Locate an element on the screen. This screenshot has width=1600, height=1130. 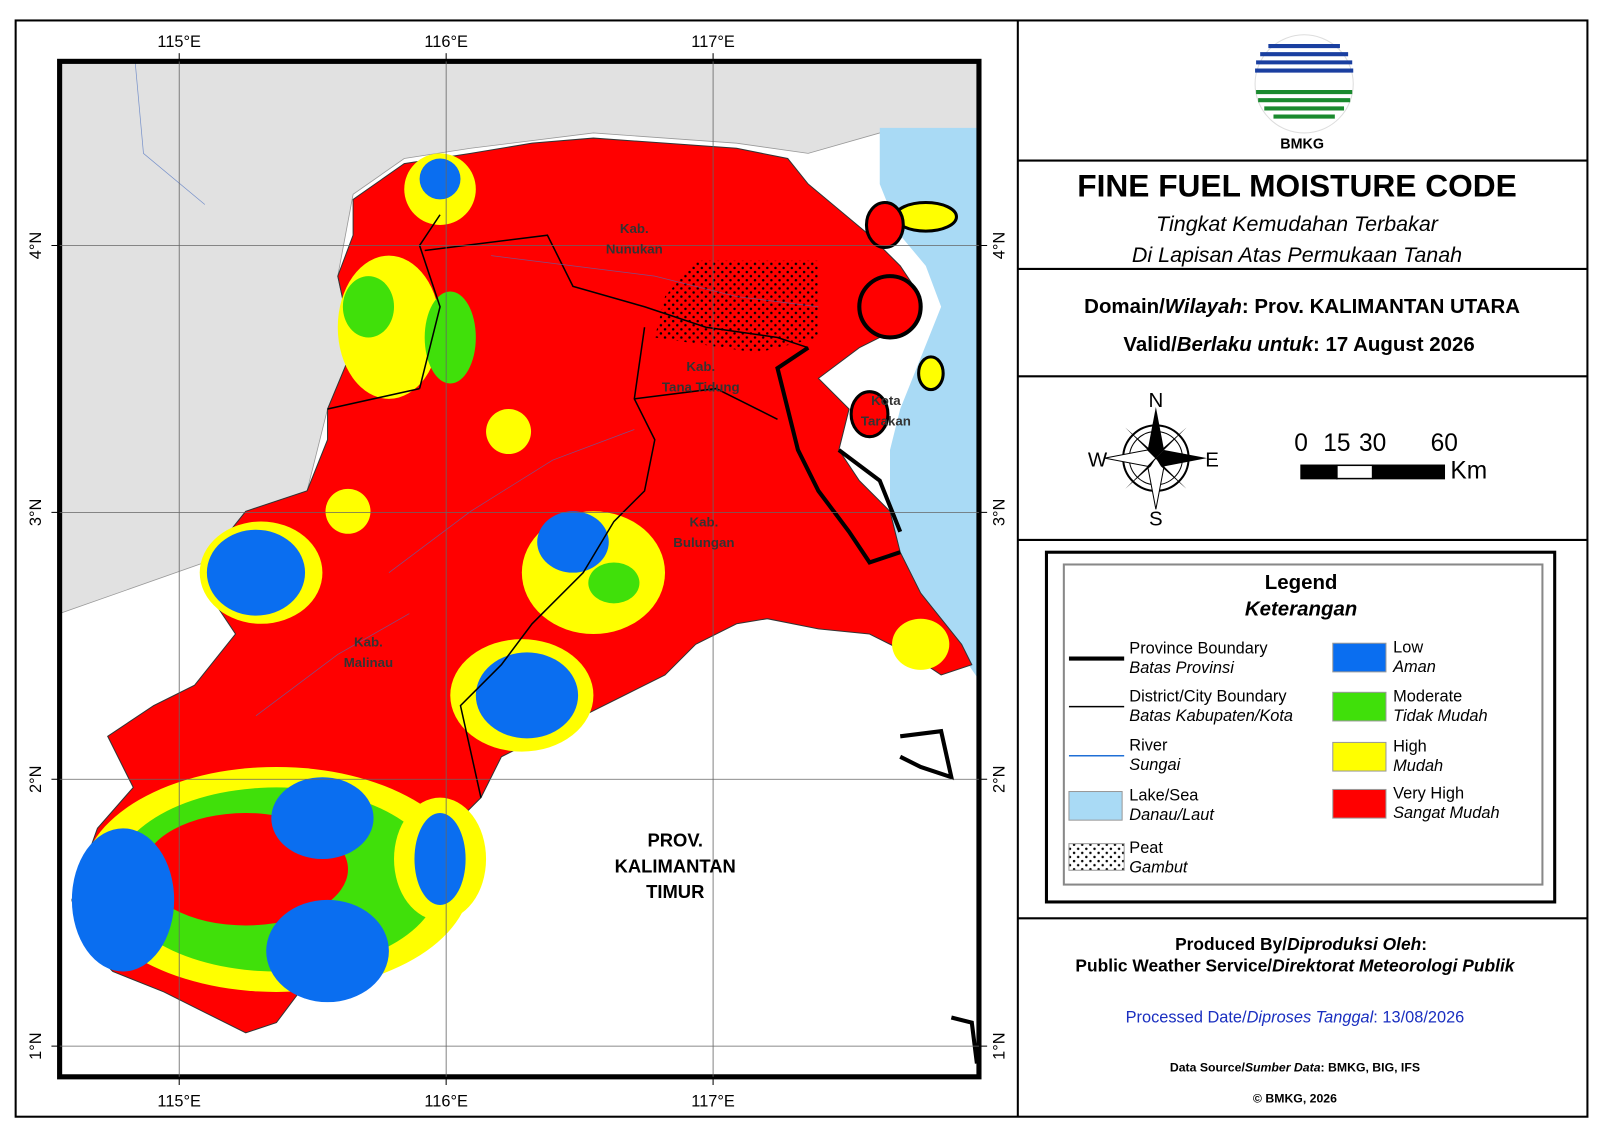
legend-label: River is located at coordinates (1148, 746).